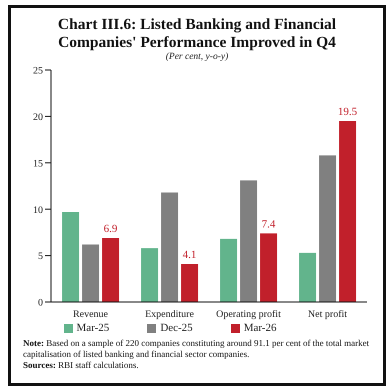 The image size is (392, 389). I want to click on legend-label: Dec-25, so click(176, 328).